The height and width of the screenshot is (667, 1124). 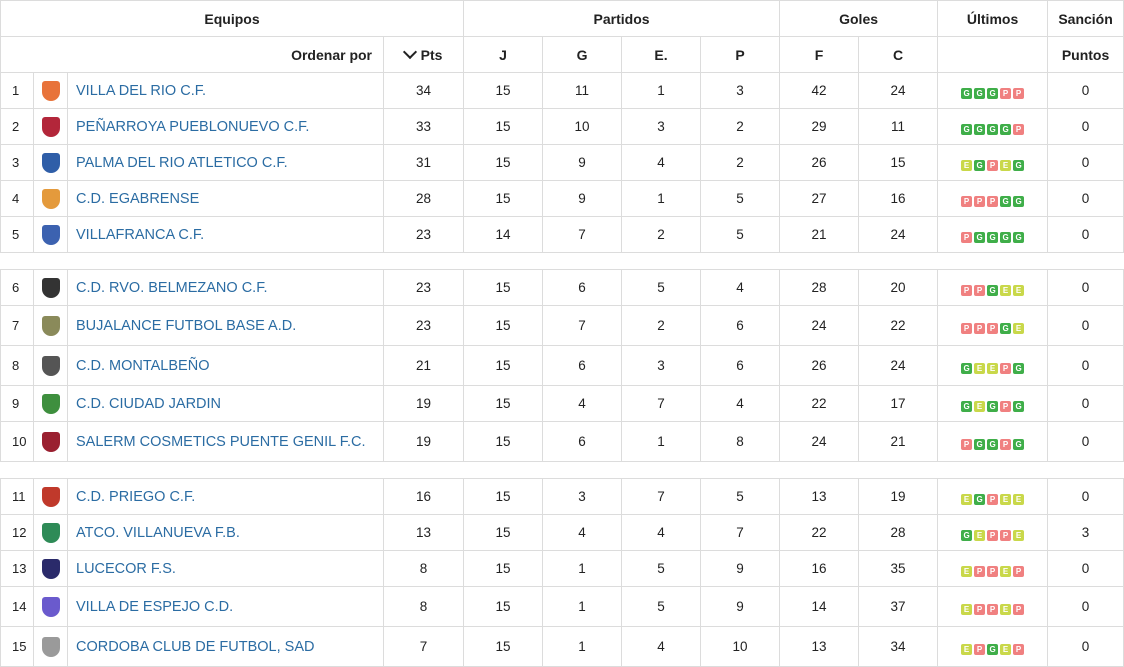 What do you see at coordinates (993, 54) in the screenshot?
I see `header-ultimos-blank` at bounding box center [993, 54].